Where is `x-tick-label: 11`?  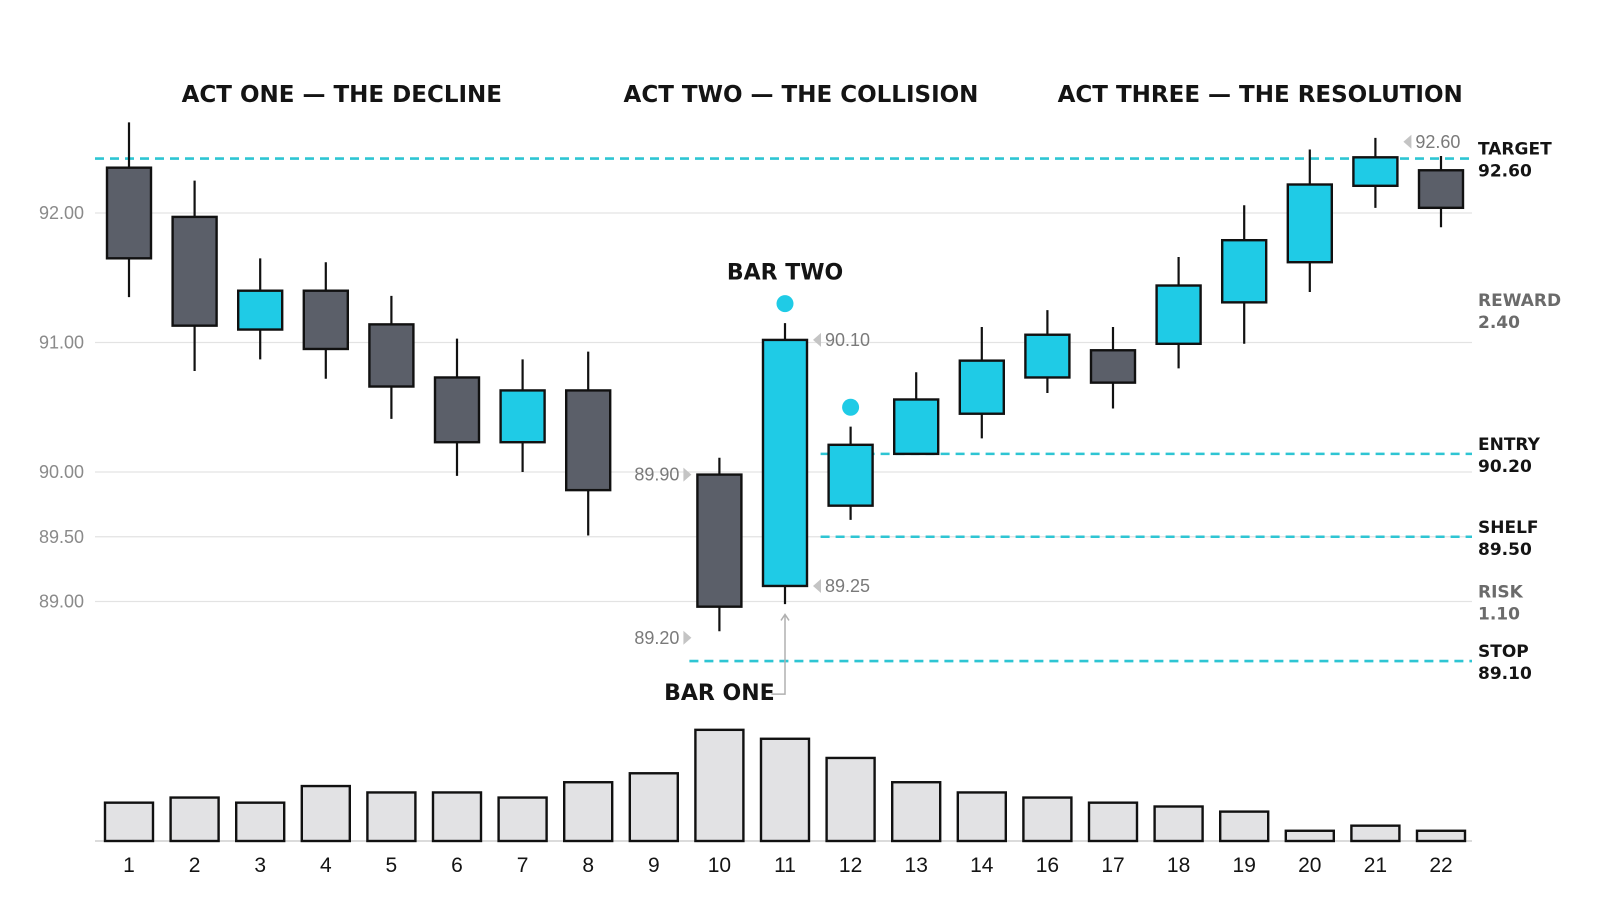
x-tick-label: 11 is located at coordinates (785, 865).